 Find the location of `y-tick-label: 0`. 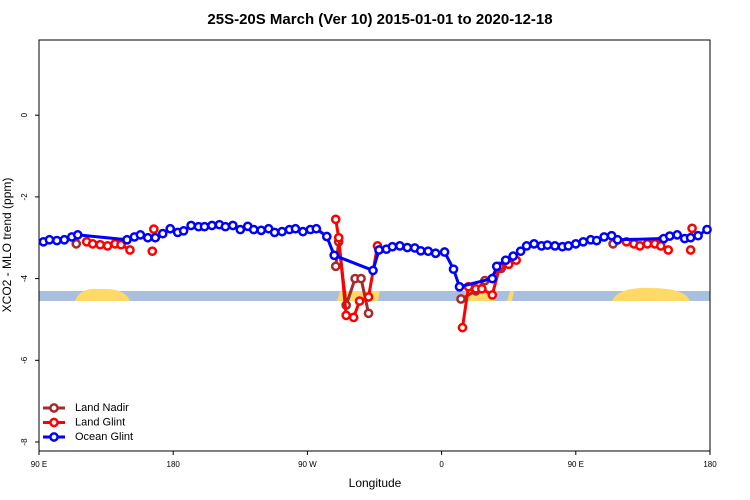

y-tick-label: 0 is located at coordinates (24, 114).